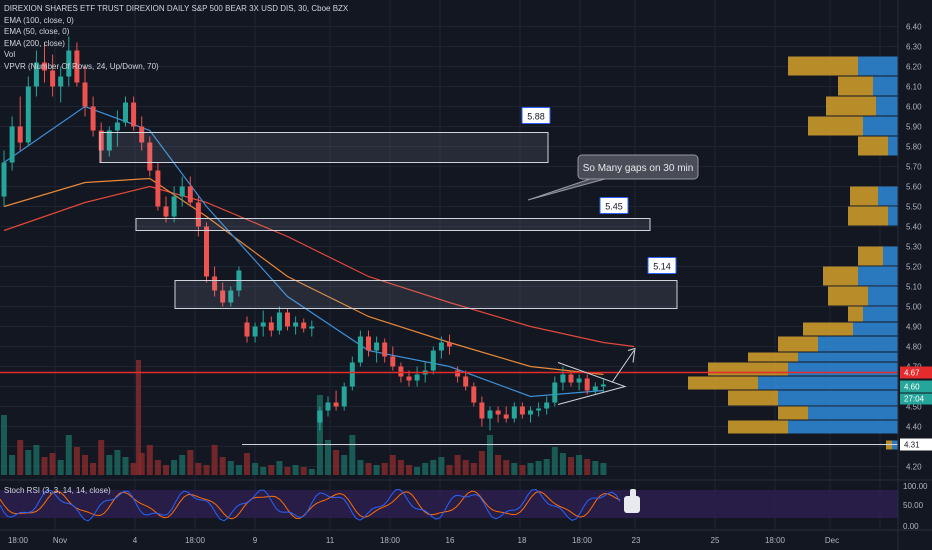 This screenshot has width=932, height=550. What do you see at coordinates (57, 490) in the screenshot?
I see `stoch-rsi-label: Stoch RSI (3, 3, 14, 14, close)` at bounding box center [57, 490].